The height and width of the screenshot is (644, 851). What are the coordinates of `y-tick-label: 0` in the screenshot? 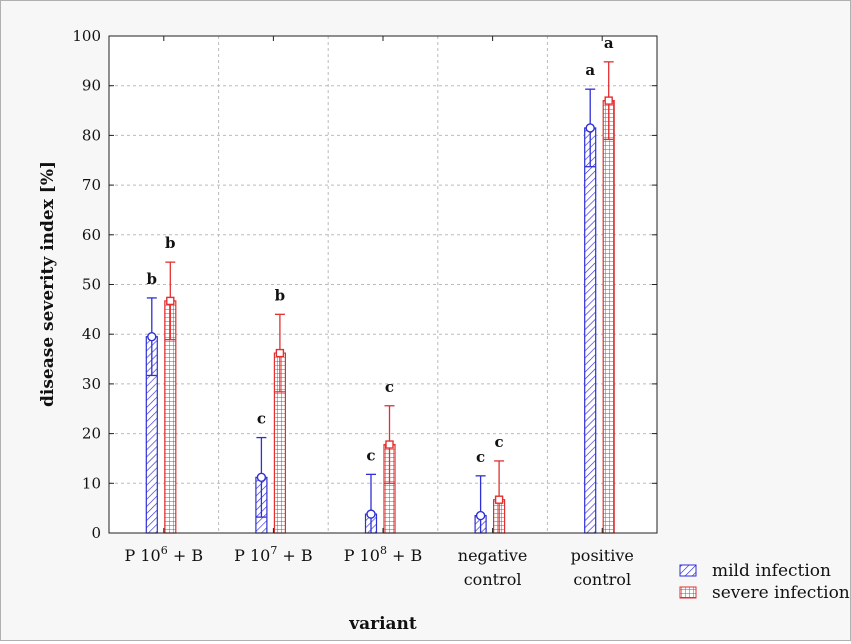 It's located at (96, 533).